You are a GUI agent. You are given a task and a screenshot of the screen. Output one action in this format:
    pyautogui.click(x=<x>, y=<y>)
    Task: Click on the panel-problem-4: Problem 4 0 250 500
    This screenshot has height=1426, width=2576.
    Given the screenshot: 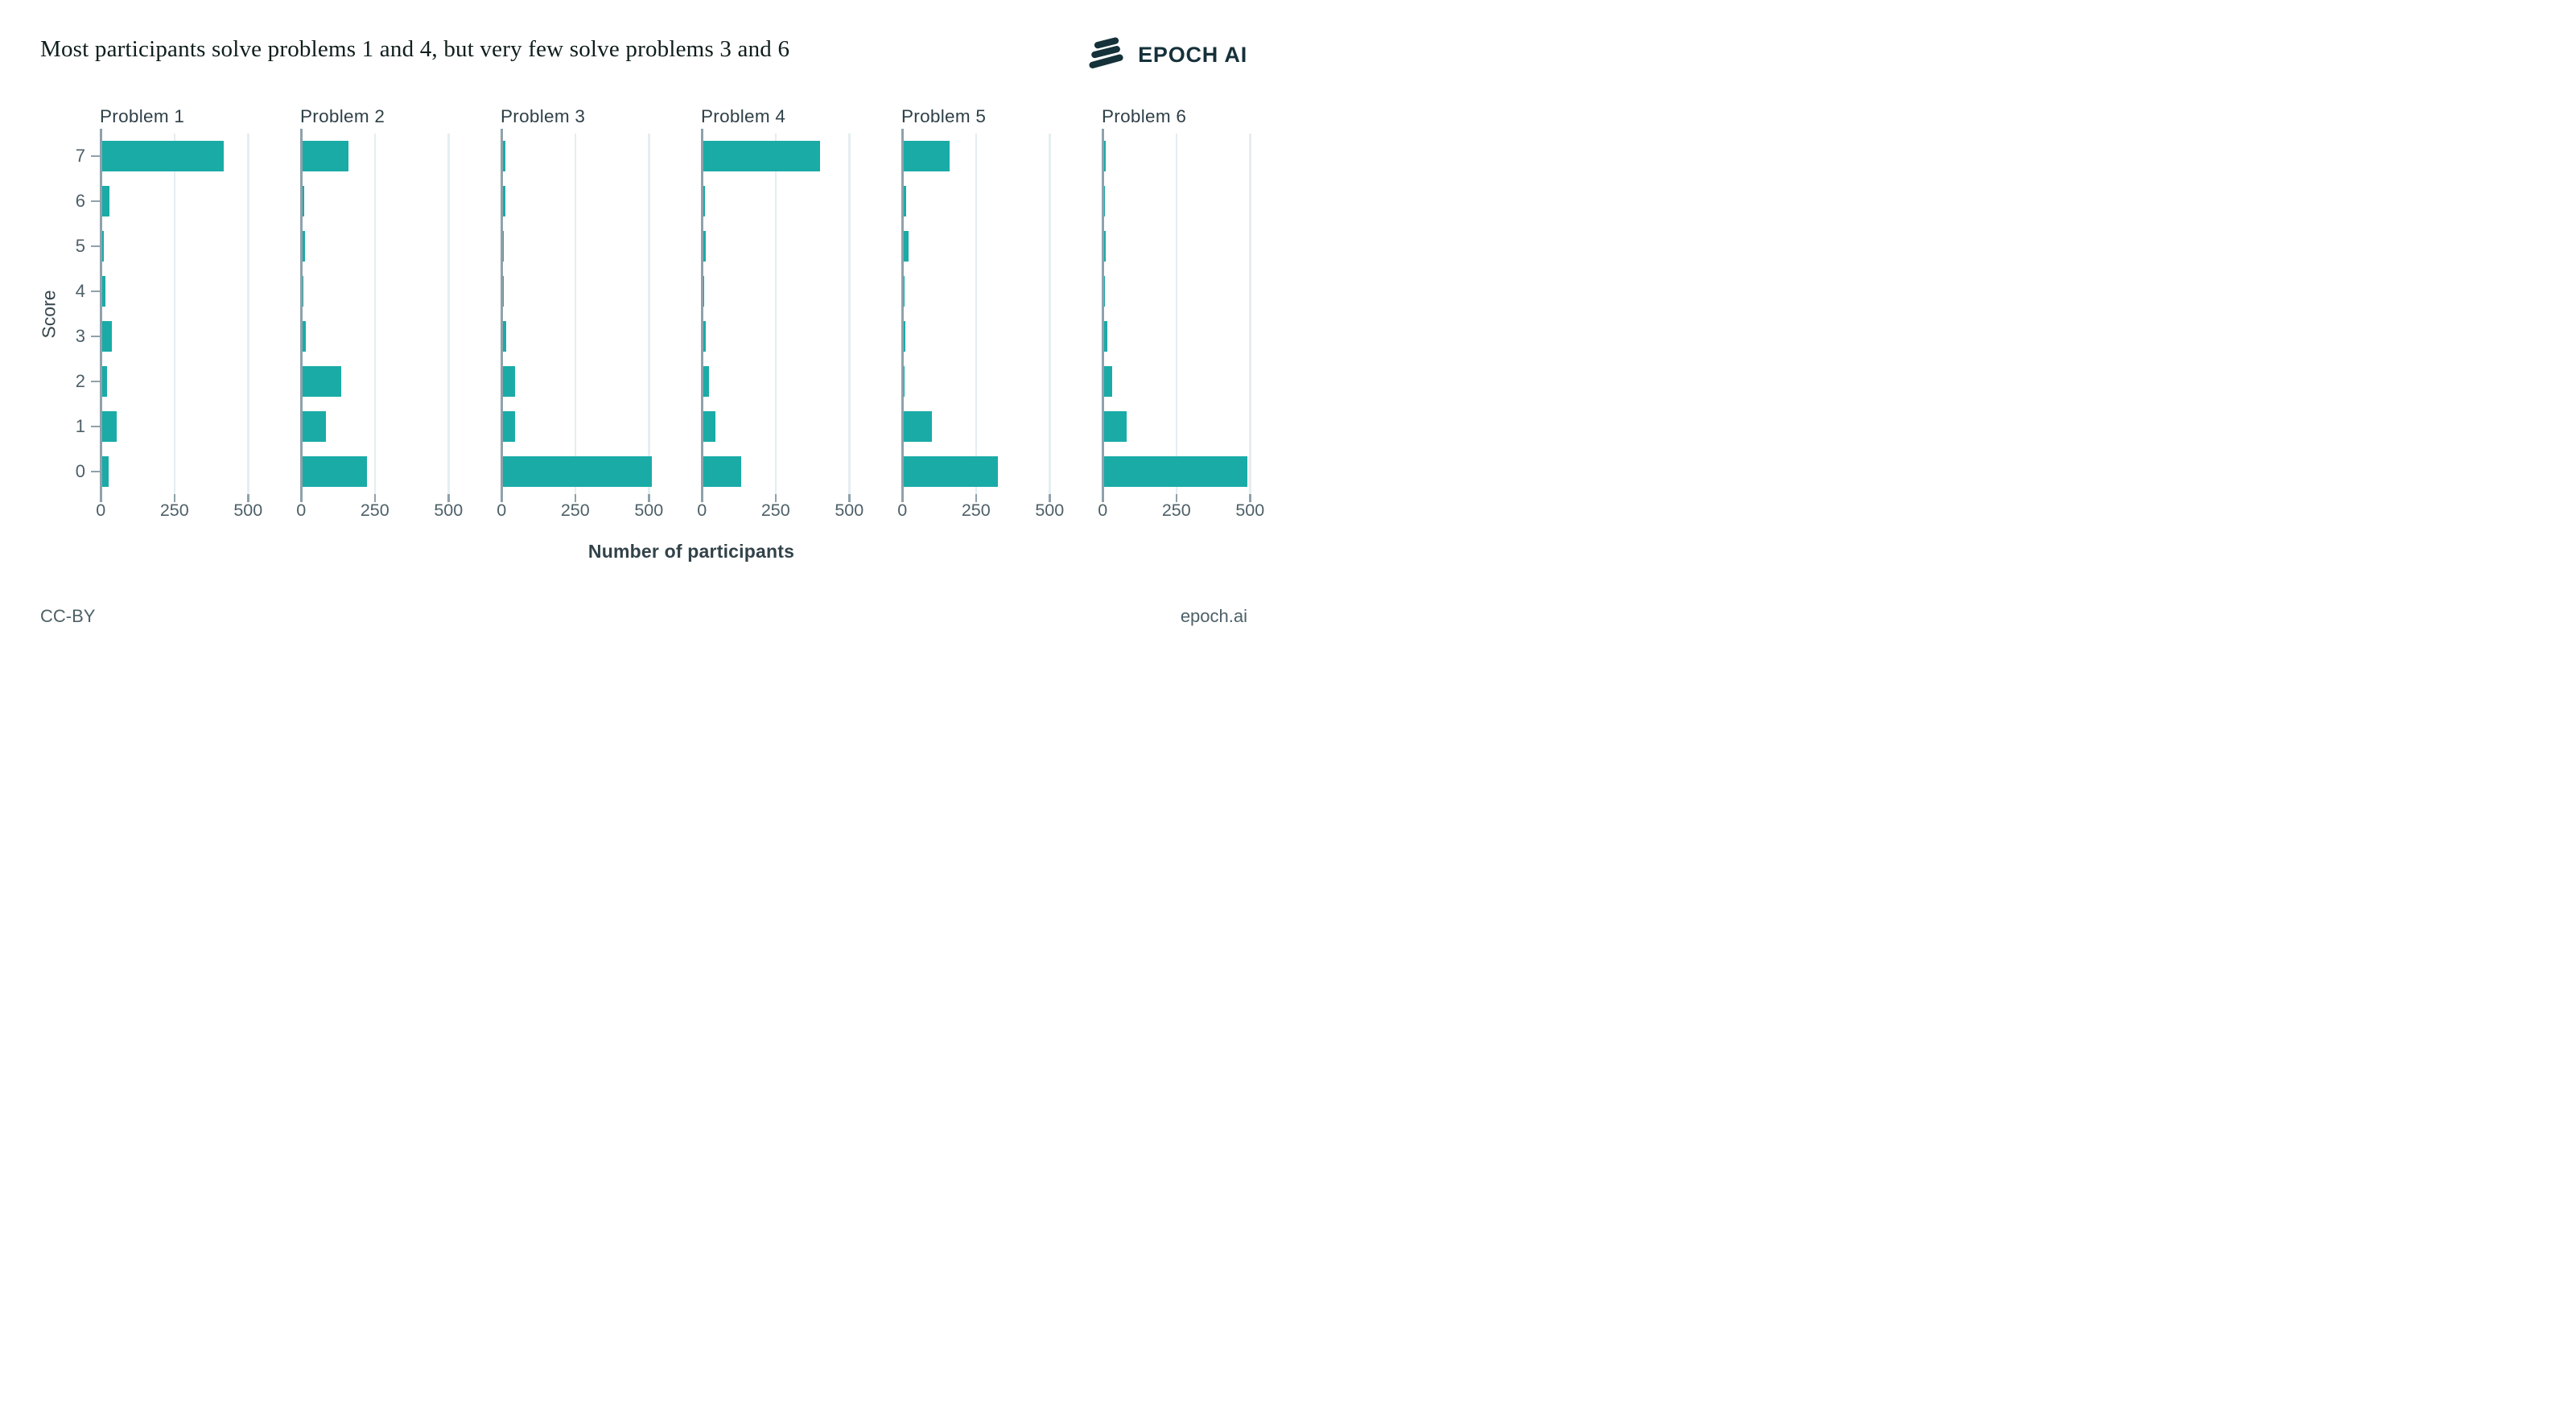 What is the action you would take?
    pyautogui.click(x=789, y=313)
    